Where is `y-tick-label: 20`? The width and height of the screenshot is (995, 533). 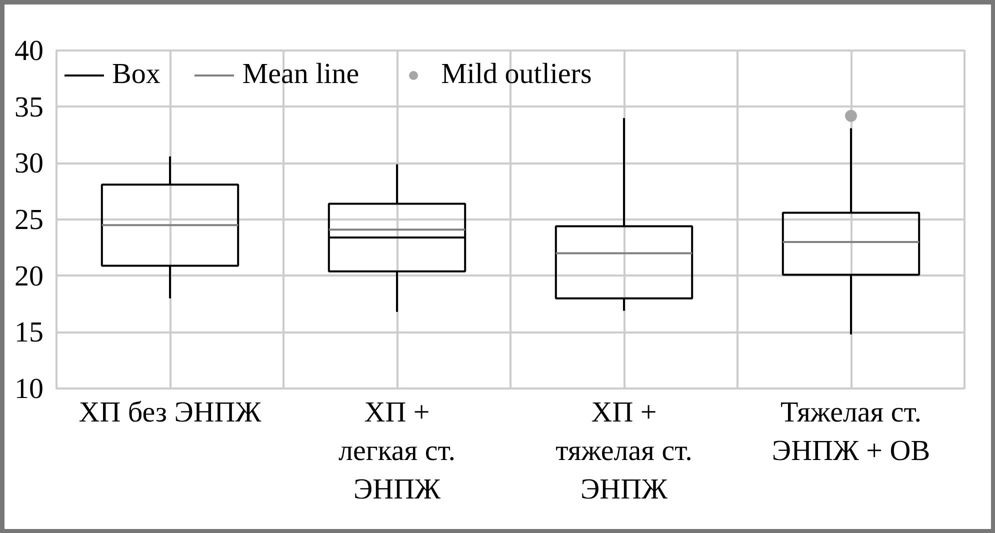 y-tick-label: 20 is located at coordinates (29, 276).